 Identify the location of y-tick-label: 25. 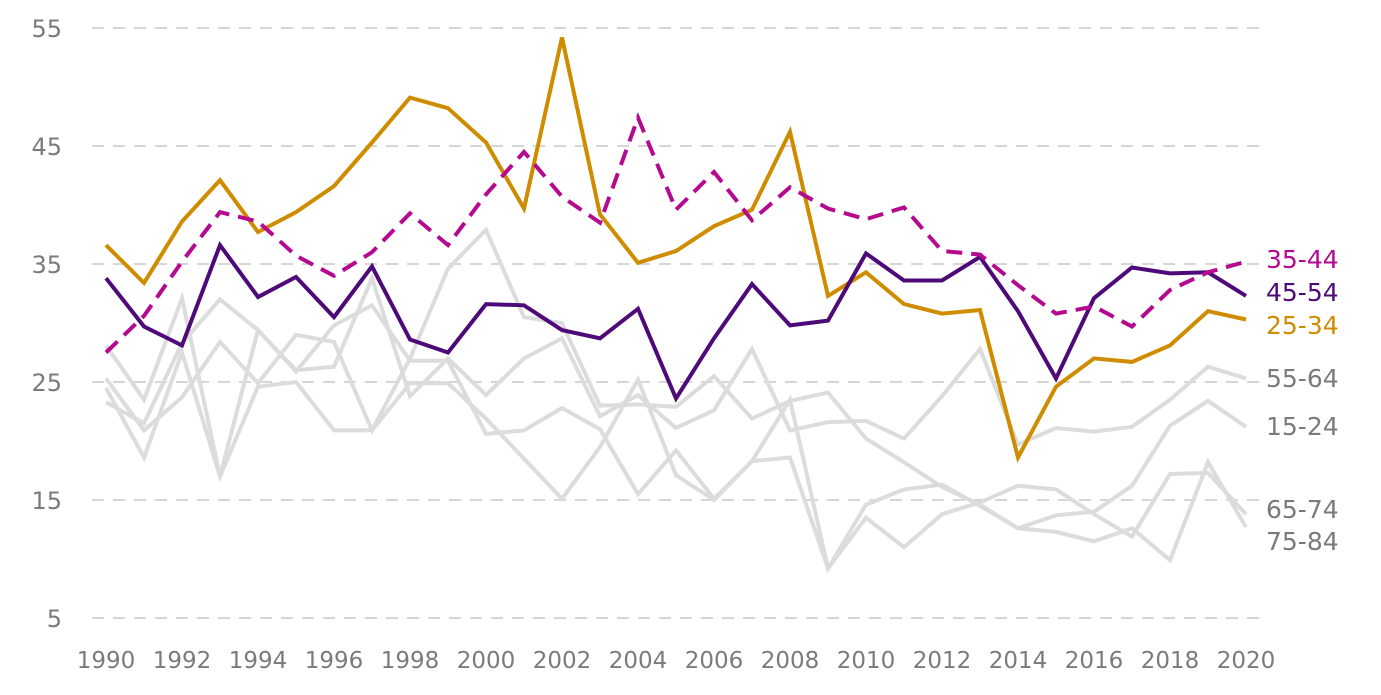
(46, 383).